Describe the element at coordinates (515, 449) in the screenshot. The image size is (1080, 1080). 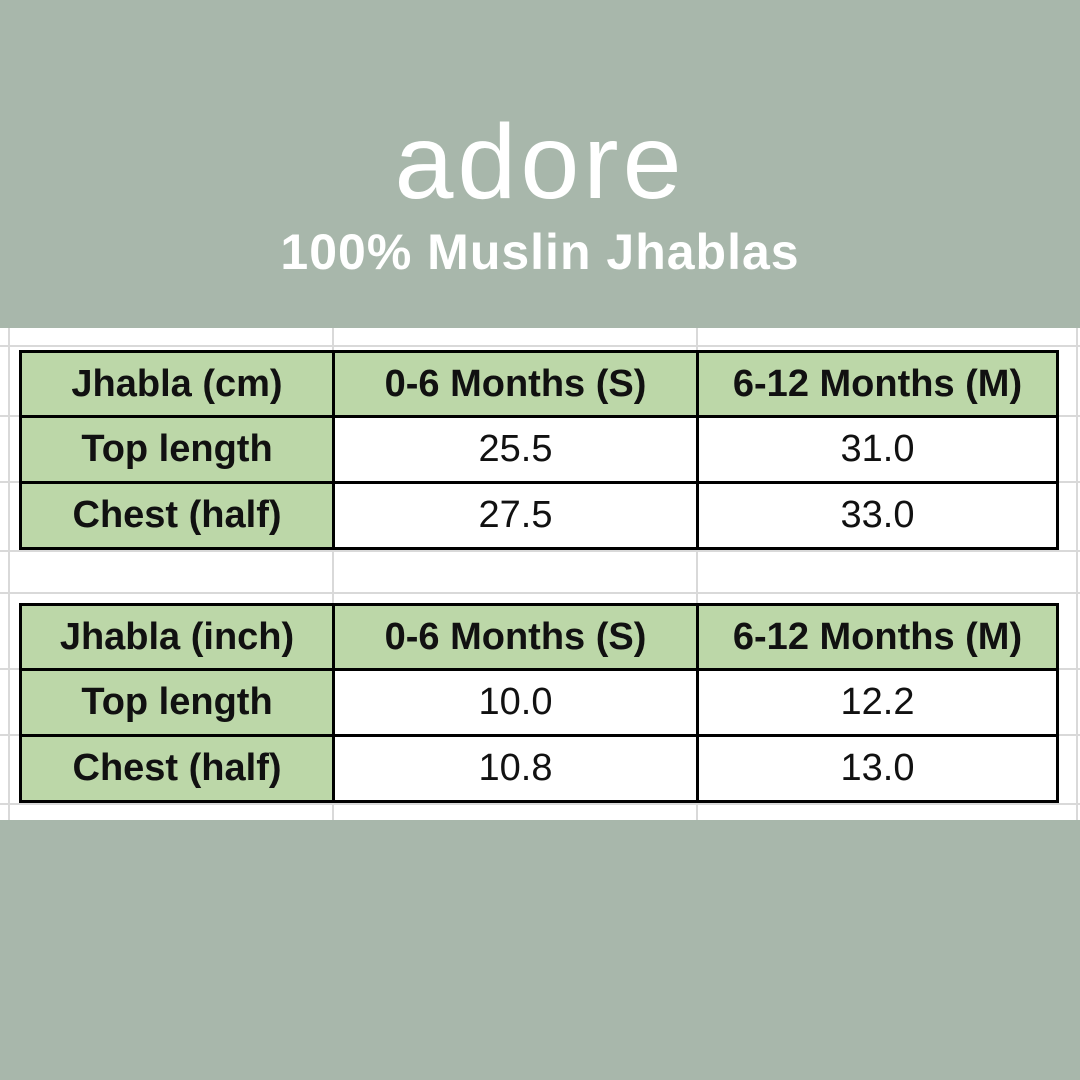
I see `value-cell: 25.5` at that location.